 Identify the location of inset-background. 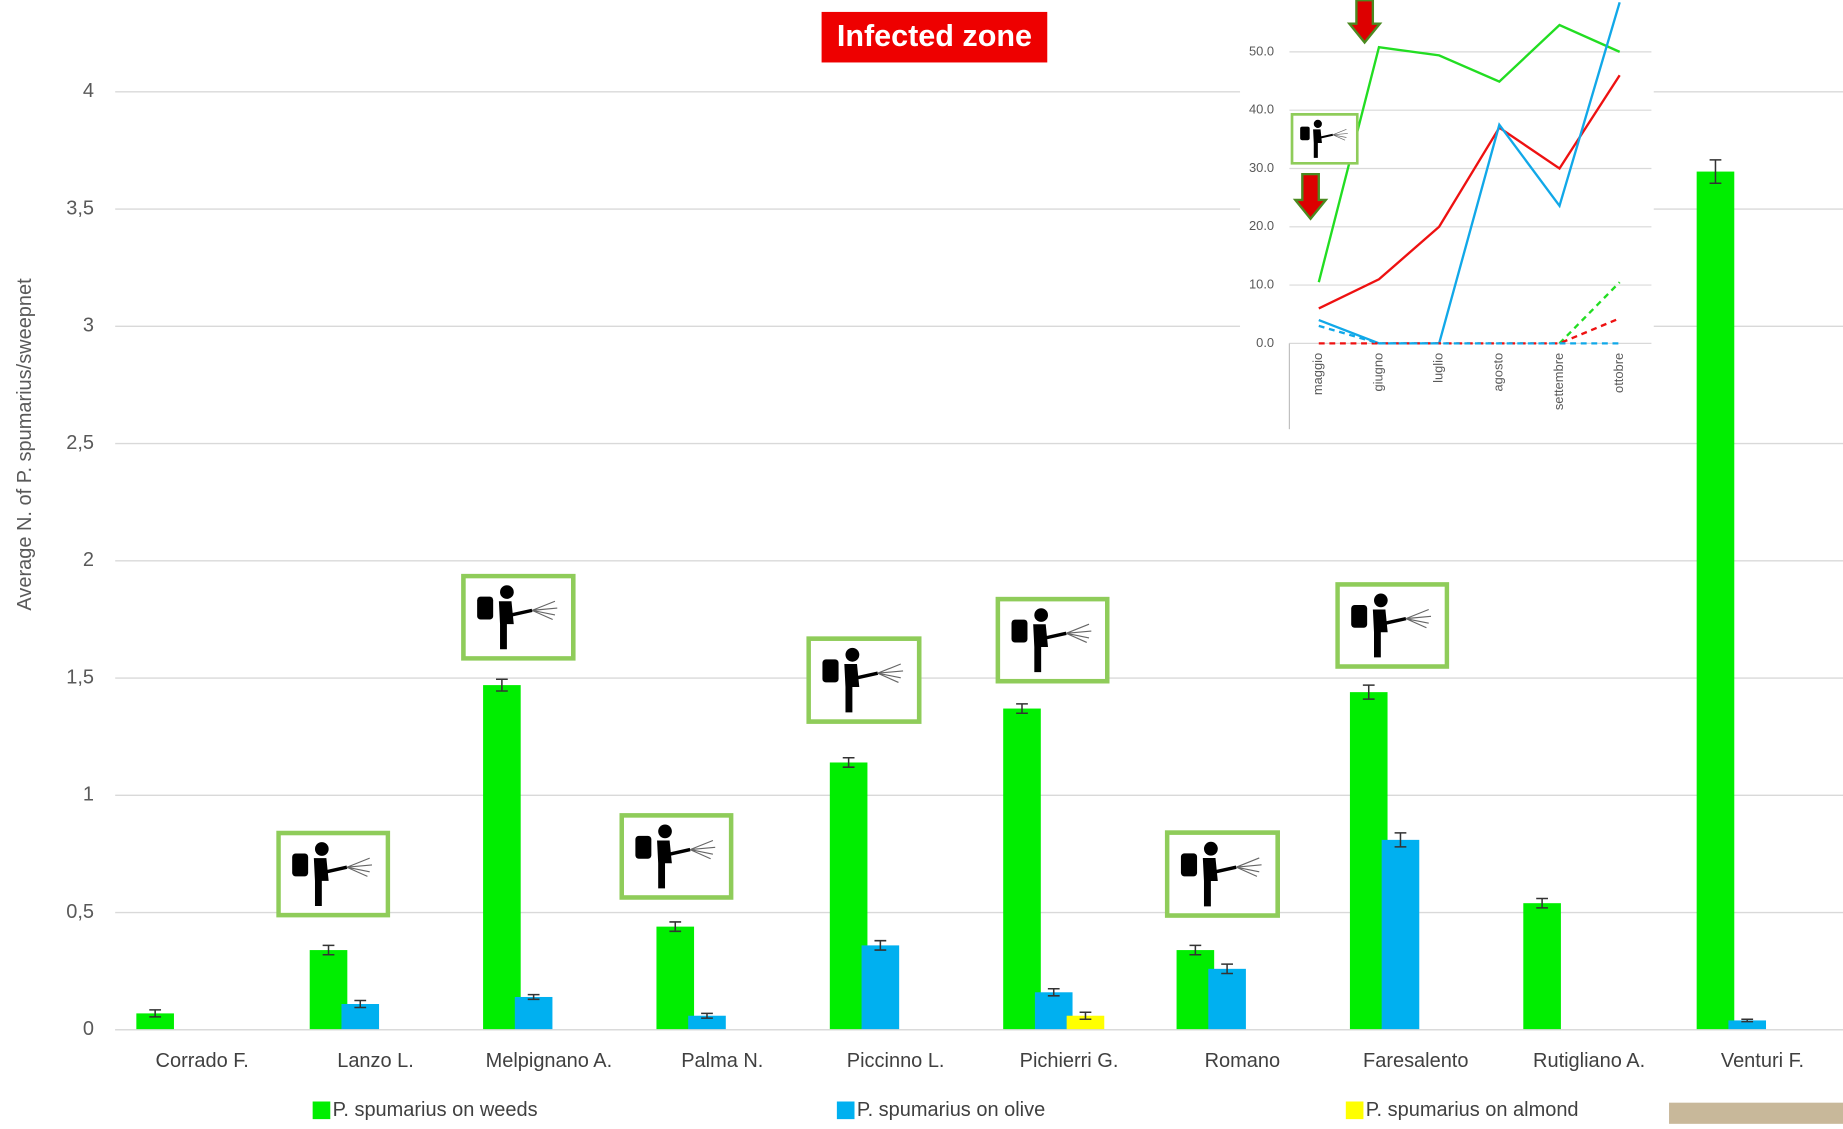
(1447, 216).